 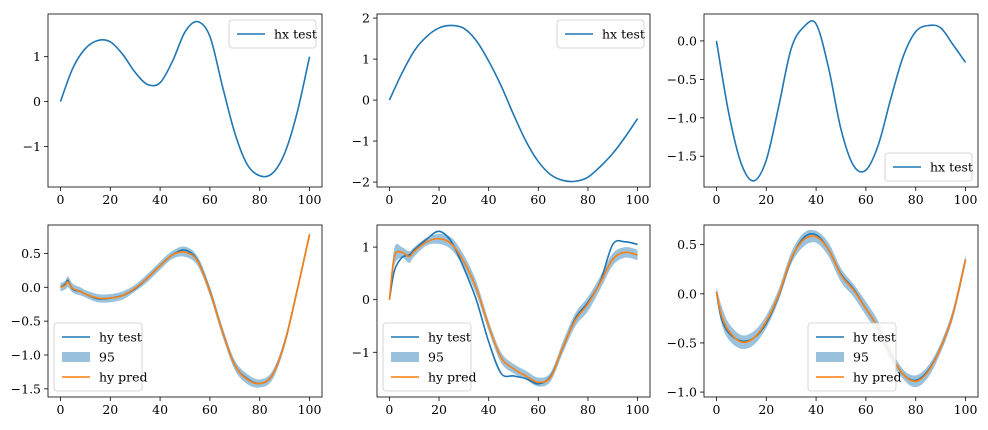 I want to click on subplot-2: 0 20 40 60 80 100 −2 −1 0 1 2 hx test, so click(x=501, y=109).